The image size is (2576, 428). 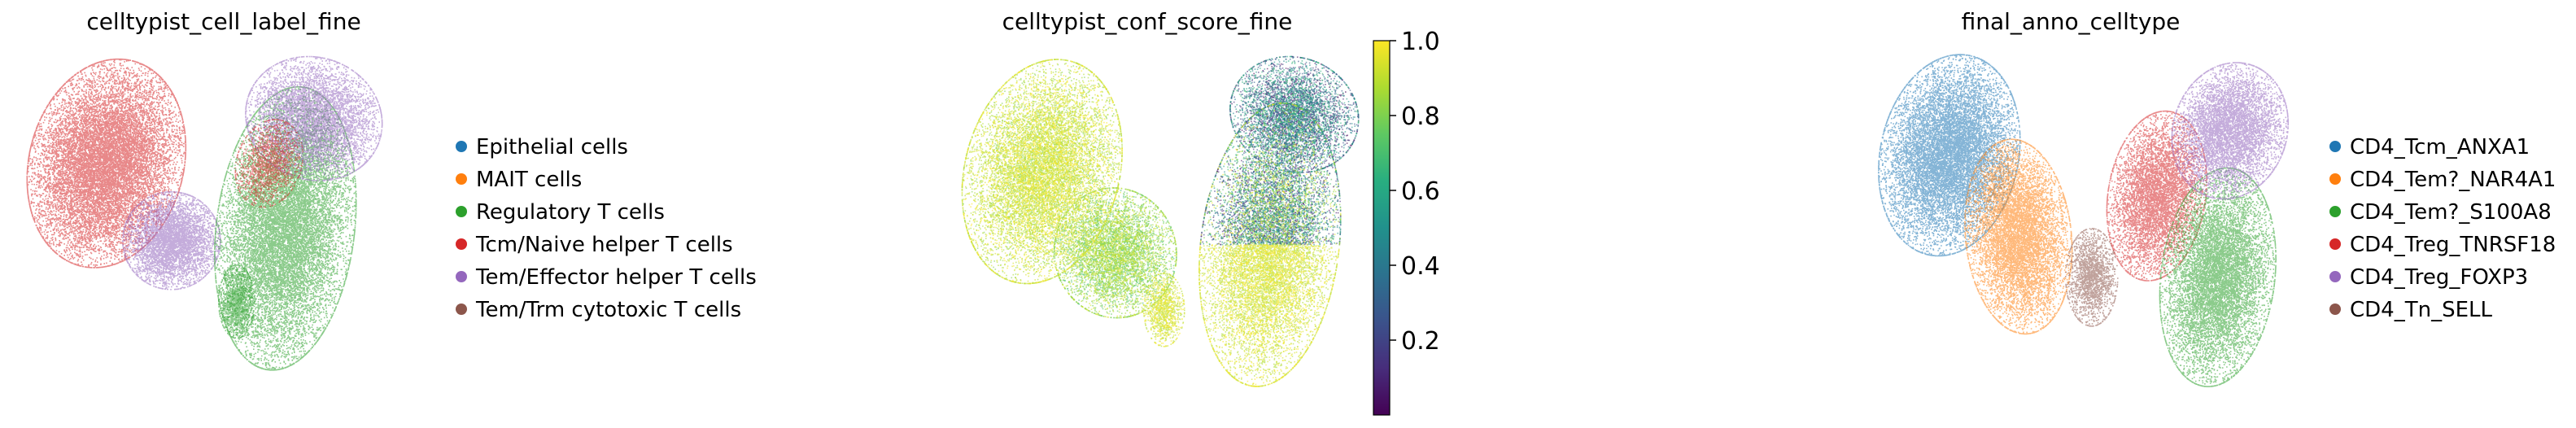 I want to click on colorbar-gradient, so click(x=1381, y=228).